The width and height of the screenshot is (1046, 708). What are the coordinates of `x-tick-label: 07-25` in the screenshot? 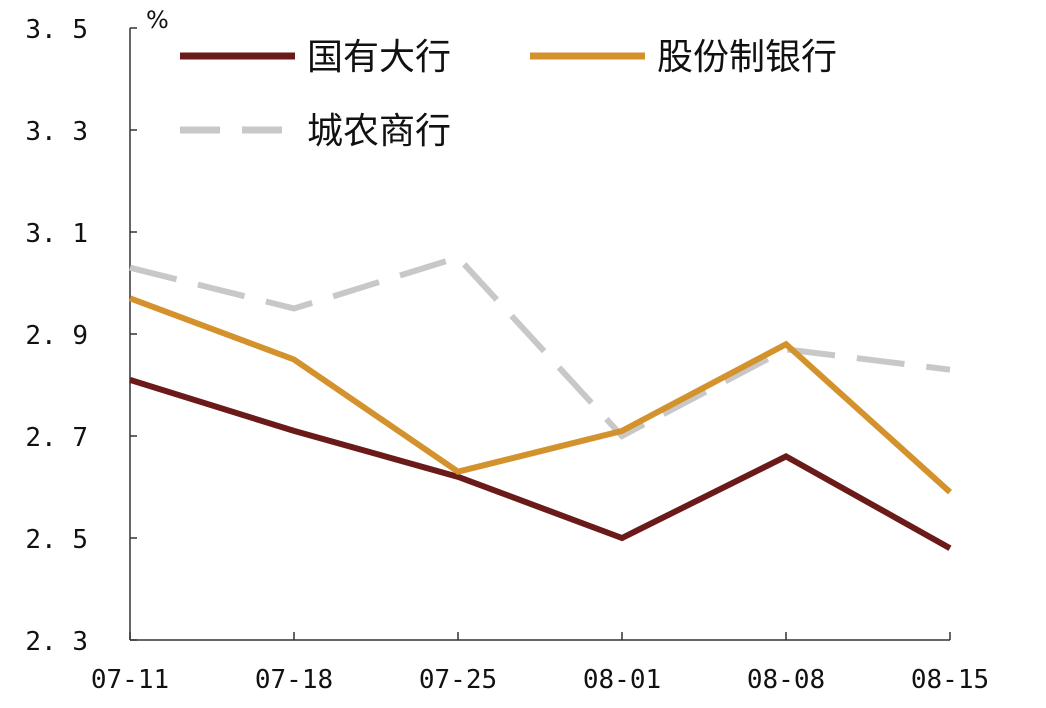 It's located at (458, 680).